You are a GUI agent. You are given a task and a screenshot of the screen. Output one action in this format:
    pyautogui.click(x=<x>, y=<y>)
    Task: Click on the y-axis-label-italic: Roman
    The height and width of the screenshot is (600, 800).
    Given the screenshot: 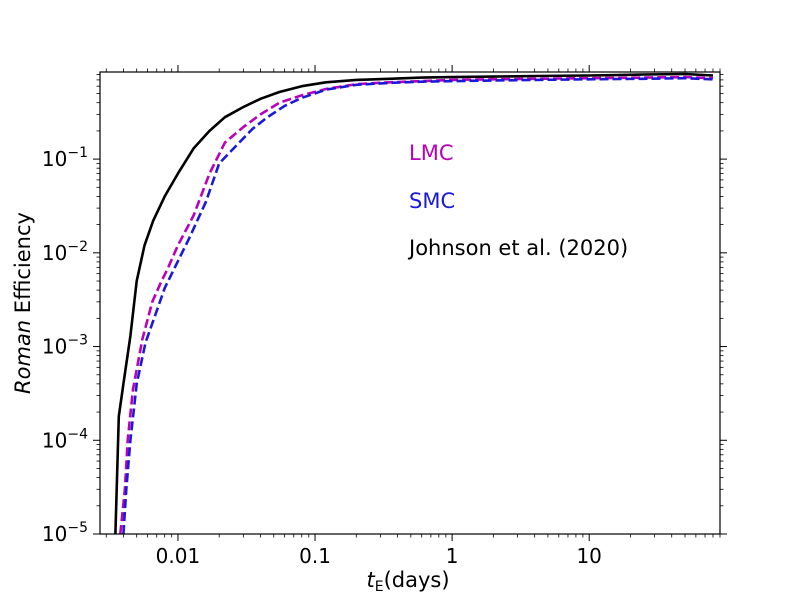 What is the action you would take?
    pyautogui.click(x=23, y=357)
    